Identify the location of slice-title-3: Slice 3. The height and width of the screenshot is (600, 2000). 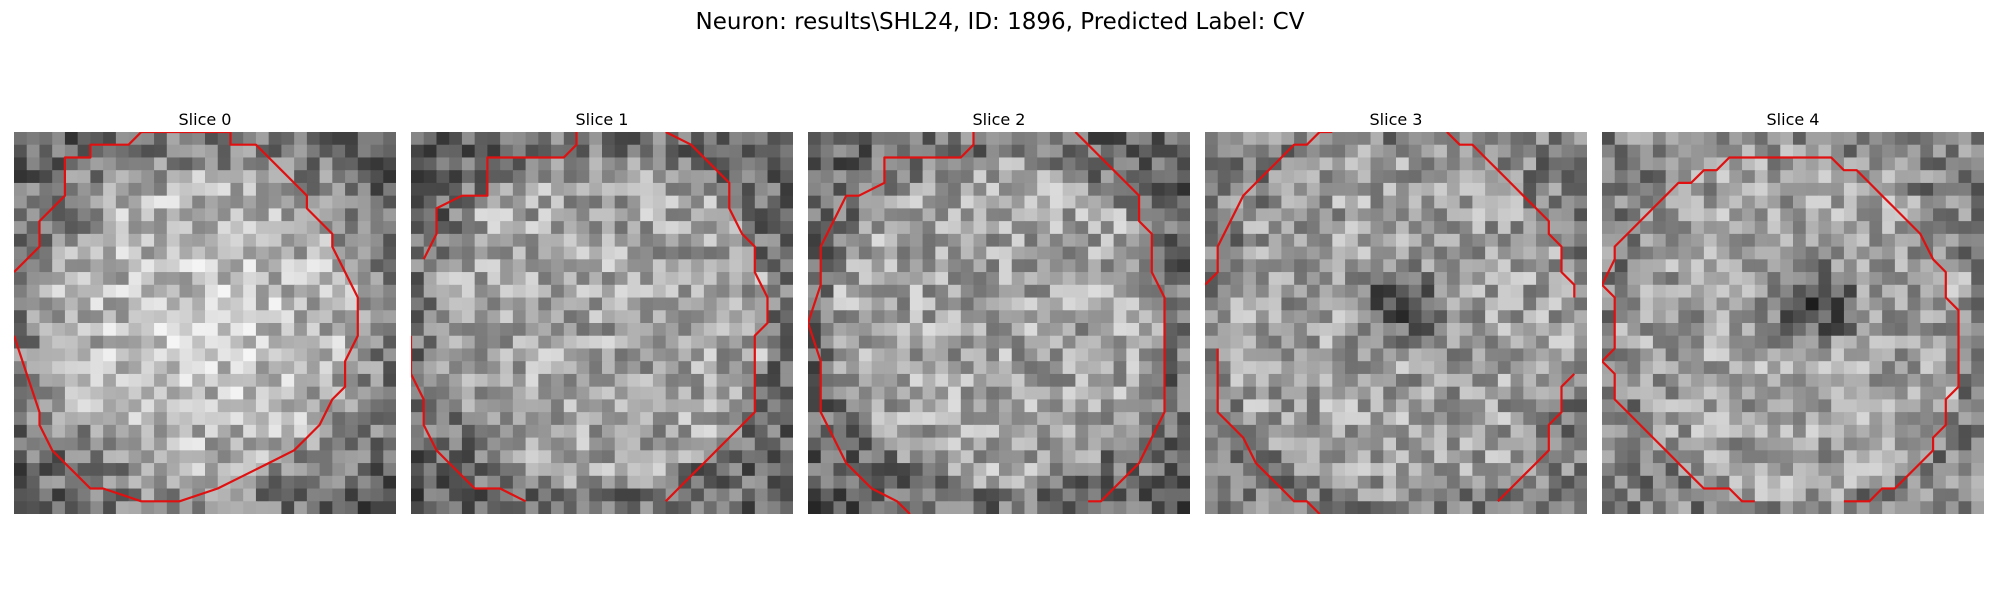
(1396, 119).